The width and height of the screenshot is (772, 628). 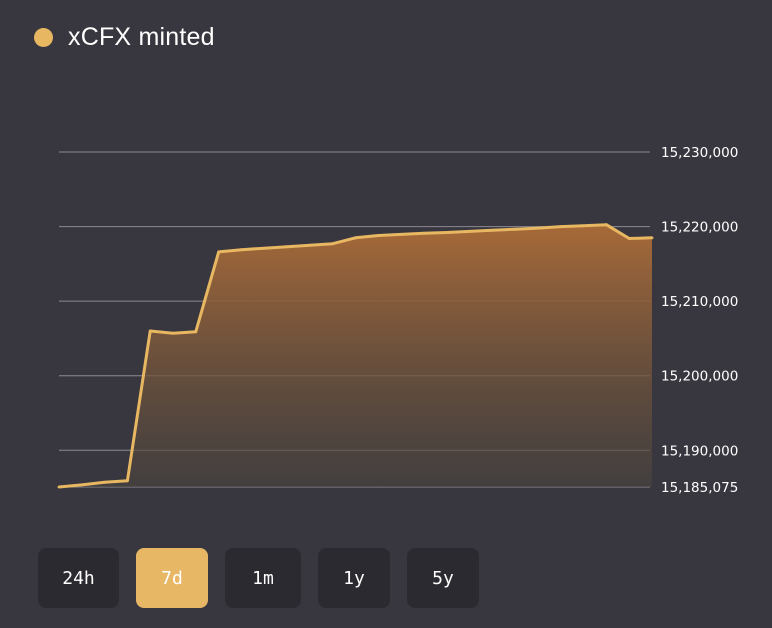 I want to click on legend-label: xCFX minted, so click(x=141, y=36).